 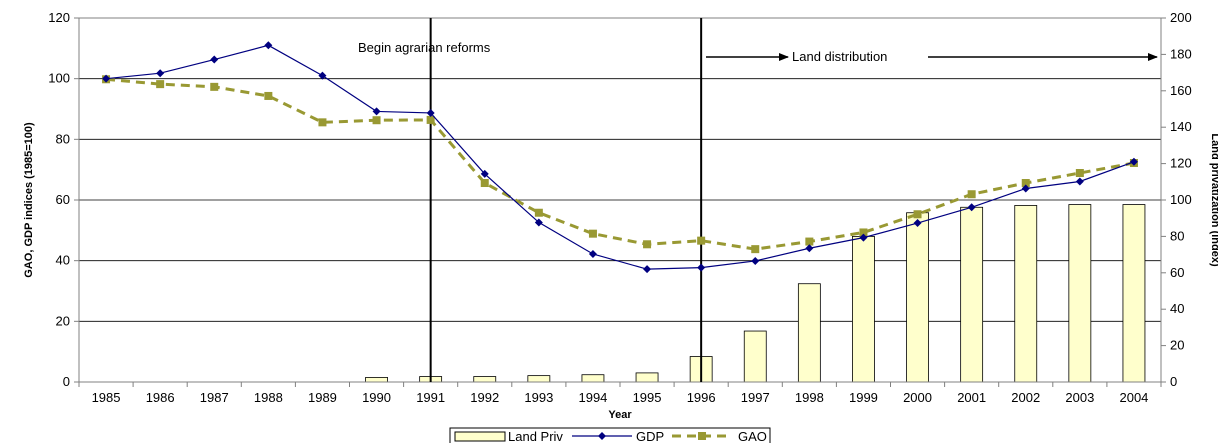 I want to click on right-tick-label-140: 140, so click(x=1181, y=126).